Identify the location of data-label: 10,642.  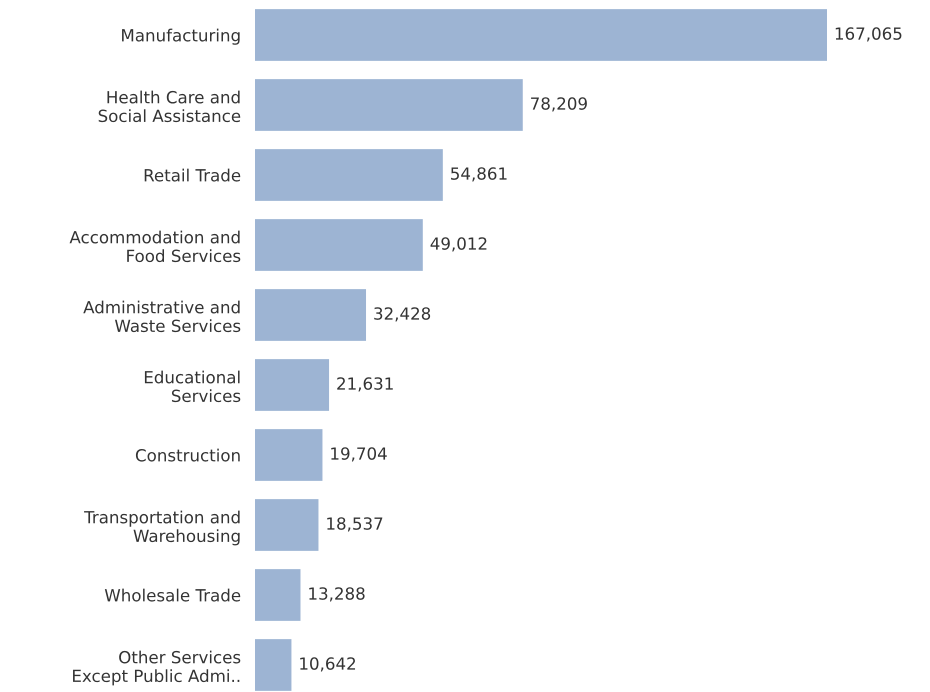
(328, 664).